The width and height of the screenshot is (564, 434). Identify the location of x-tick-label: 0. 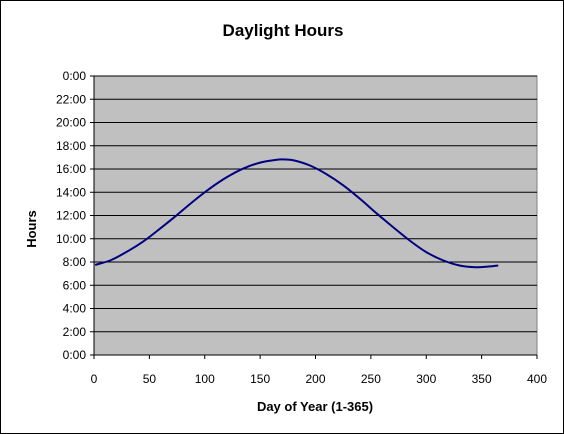
(94, 379).